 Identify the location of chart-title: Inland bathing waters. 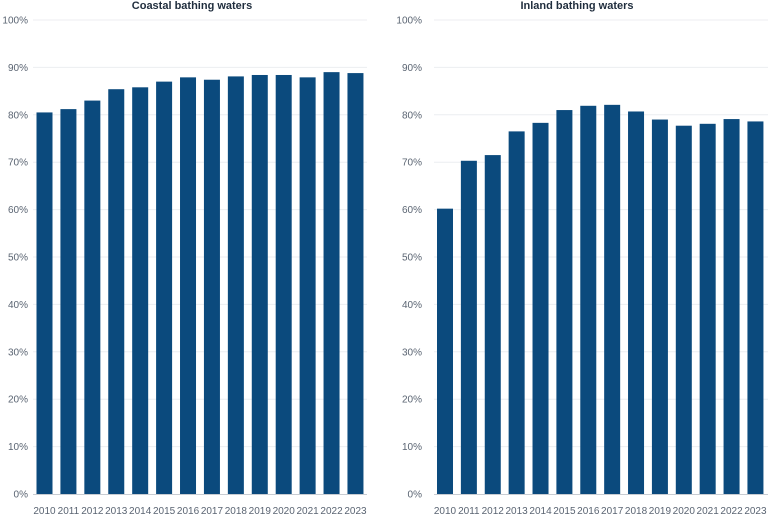
(576, 6).